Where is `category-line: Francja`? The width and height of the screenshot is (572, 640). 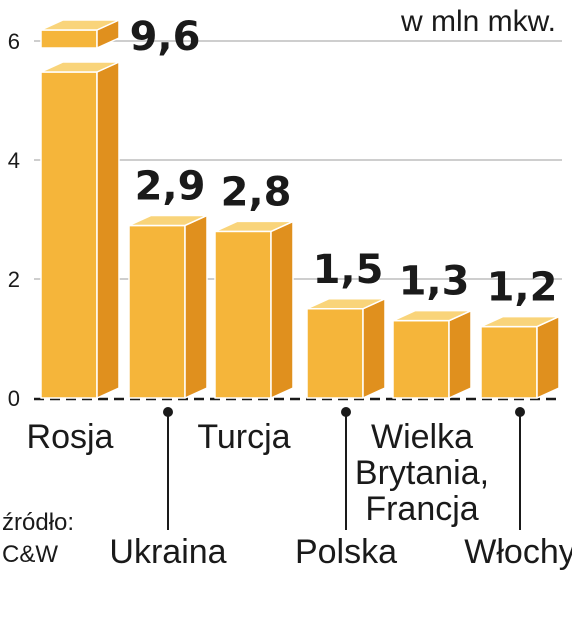 category-line: Francja is located at coordinates (421, 509).